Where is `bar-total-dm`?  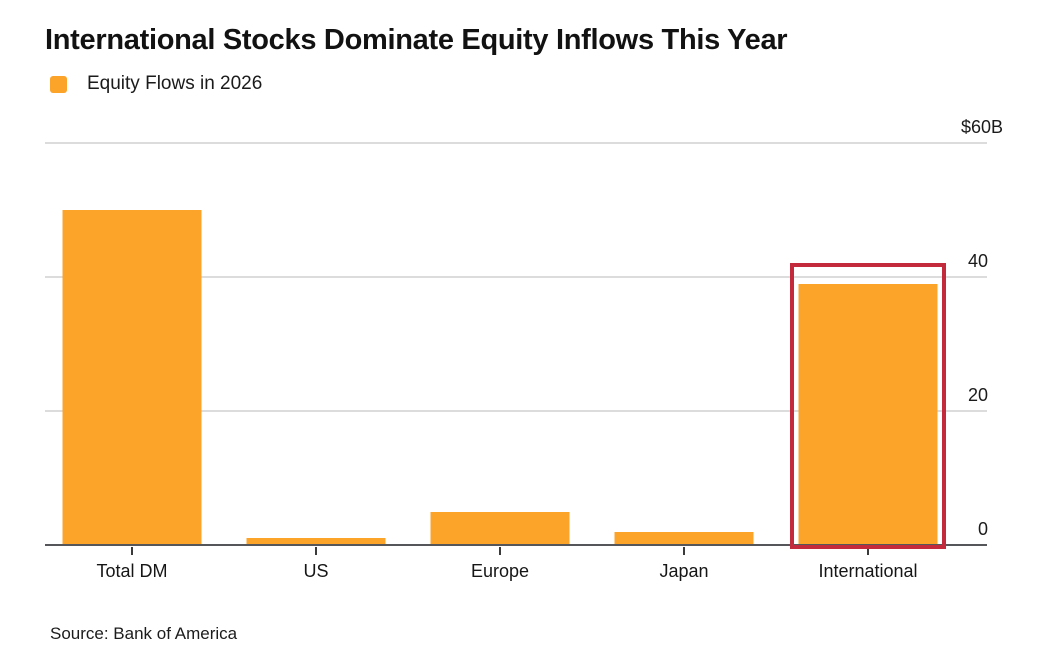
bar-total-dm is located at coordinates (132, 377).